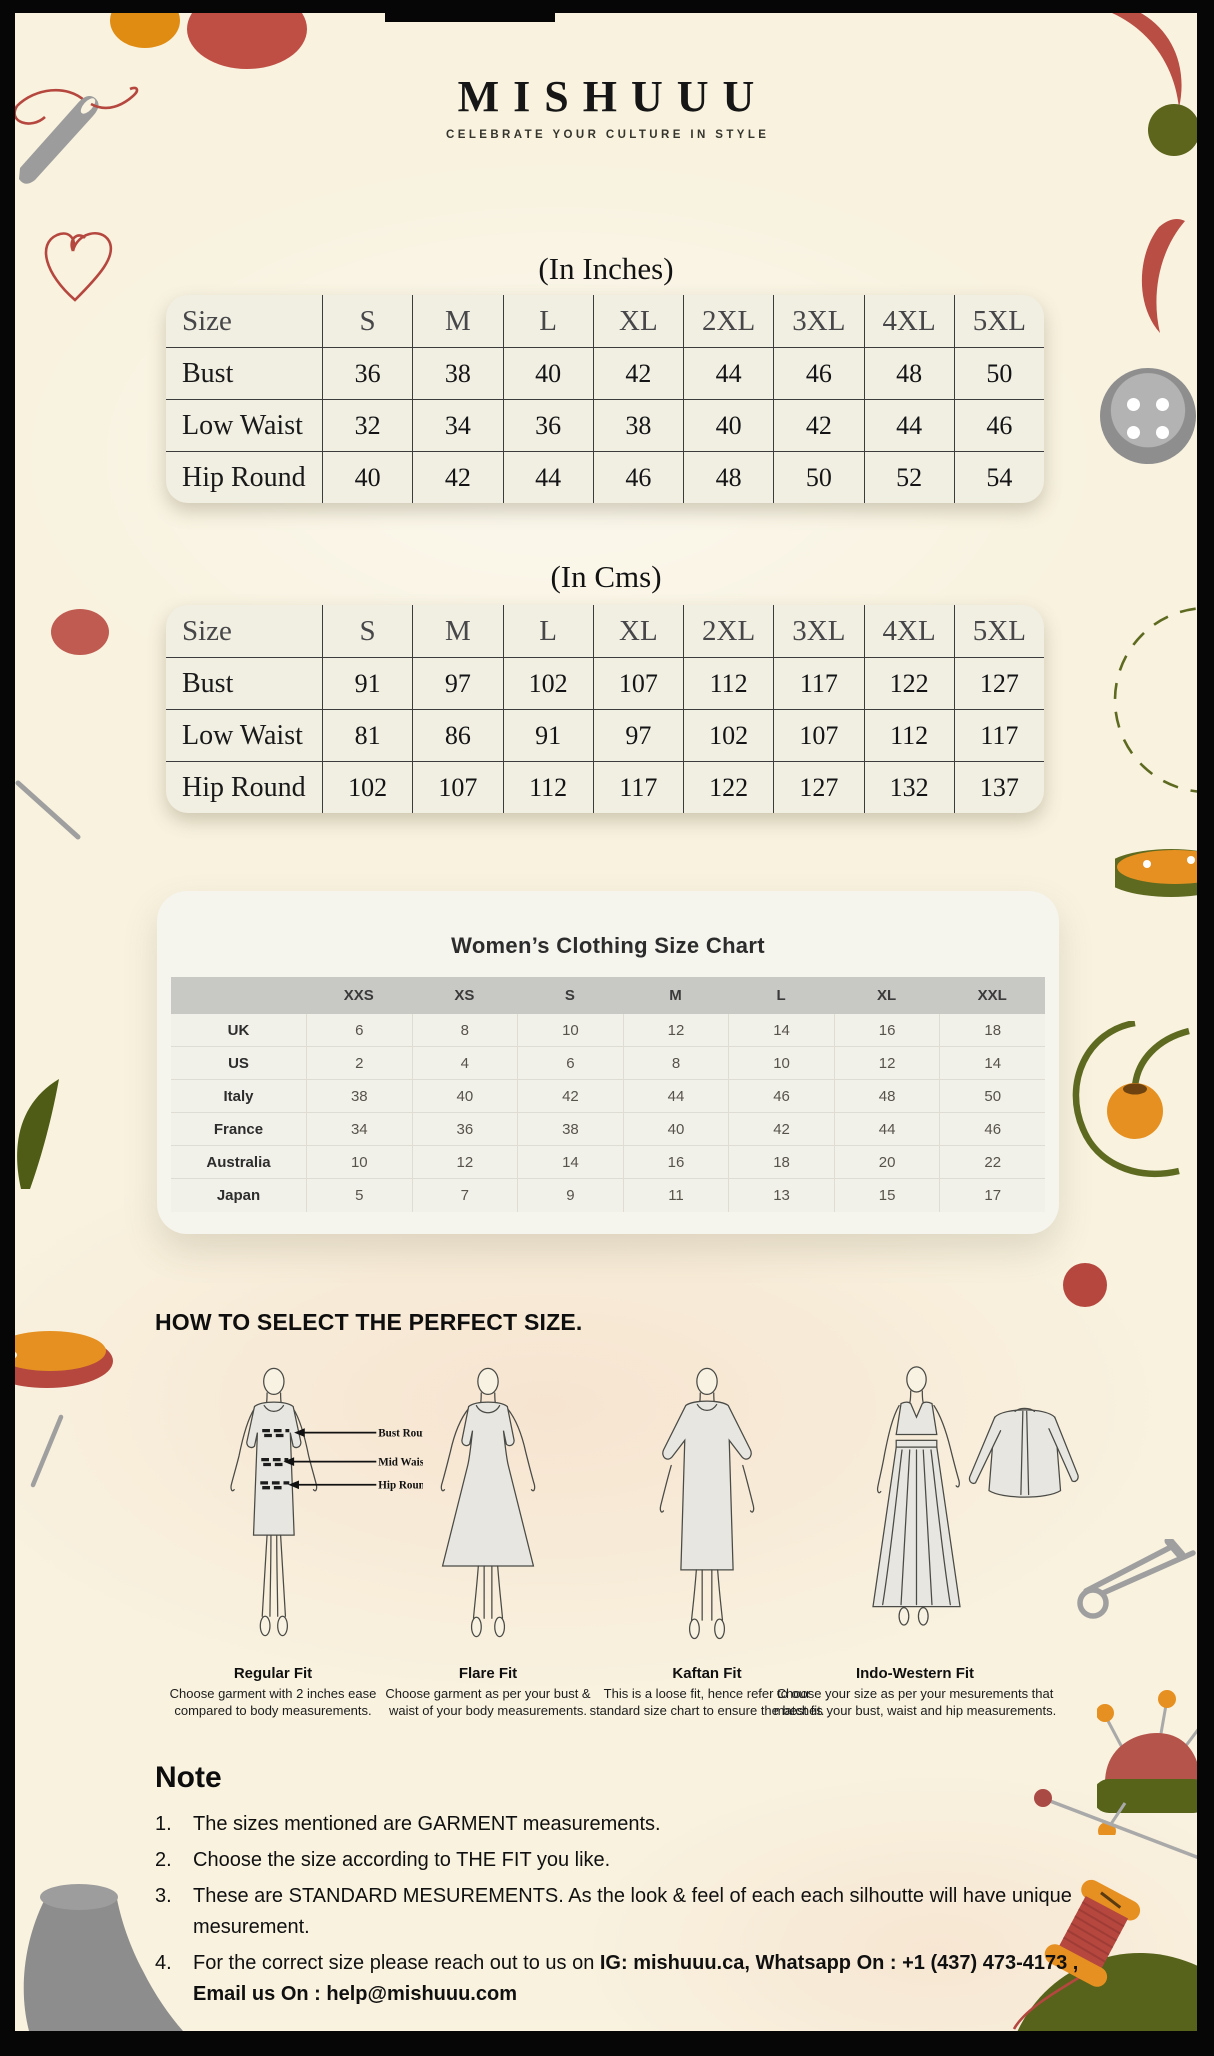 The image size is (1214, 2056). What do you see at coordinates (247, 41) in the screenshot?
I see `red-blob-decoration` at bounding box center [247, 41].